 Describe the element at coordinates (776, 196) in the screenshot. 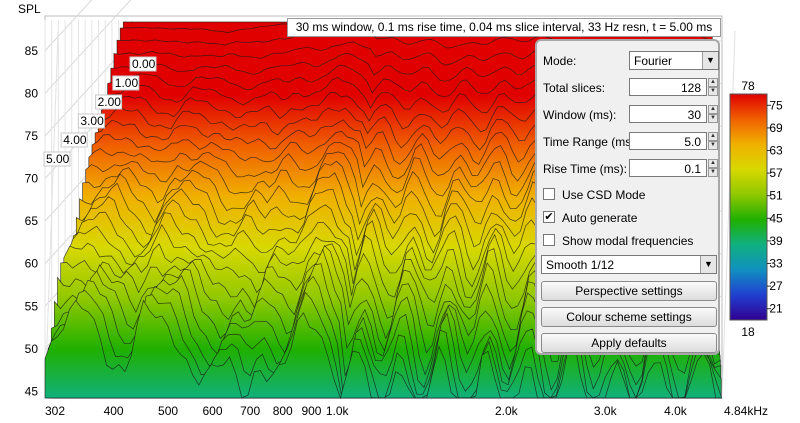

I see `colour-scale-tick-label: 51` at that location.